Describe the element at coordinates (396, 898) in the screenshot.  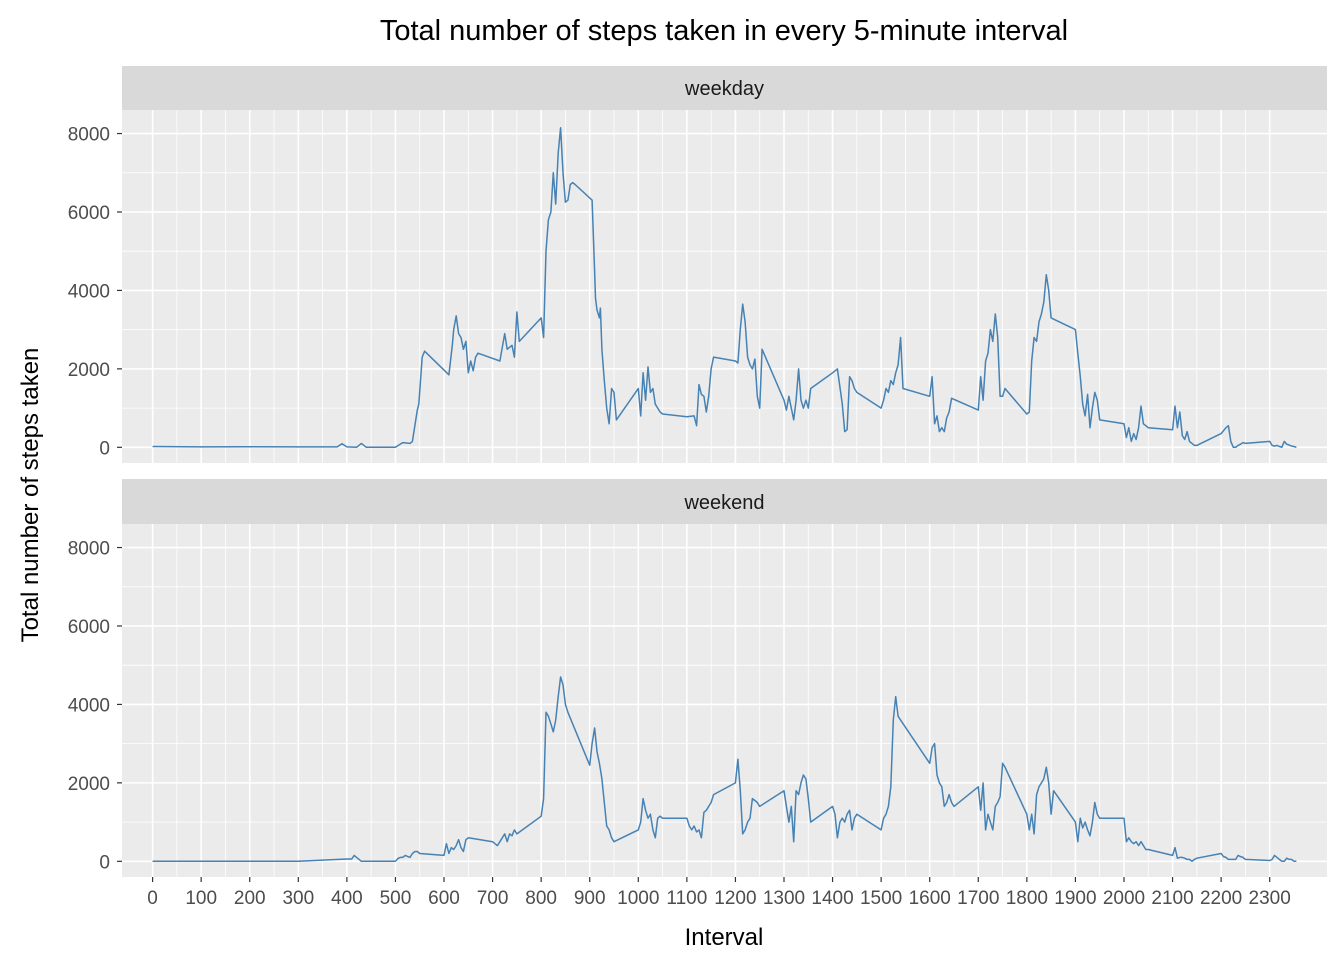
I see `x-tick-label: 500` at that location.